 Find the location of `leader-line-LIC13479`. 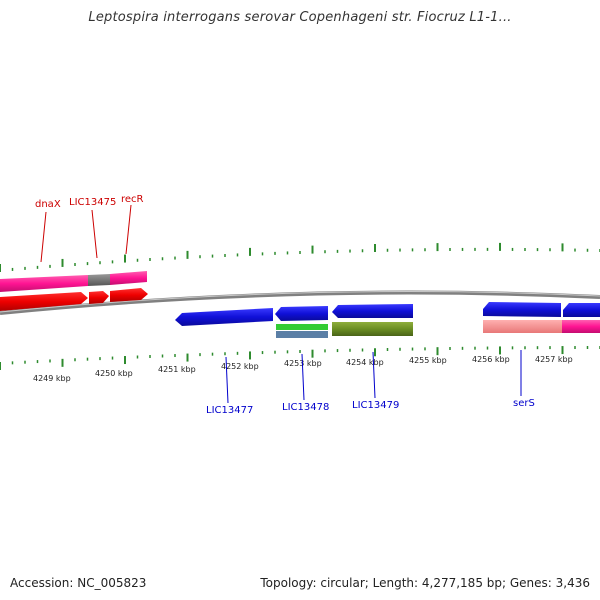

leader-line-LIC13479 is located at coordinates (374, 375).